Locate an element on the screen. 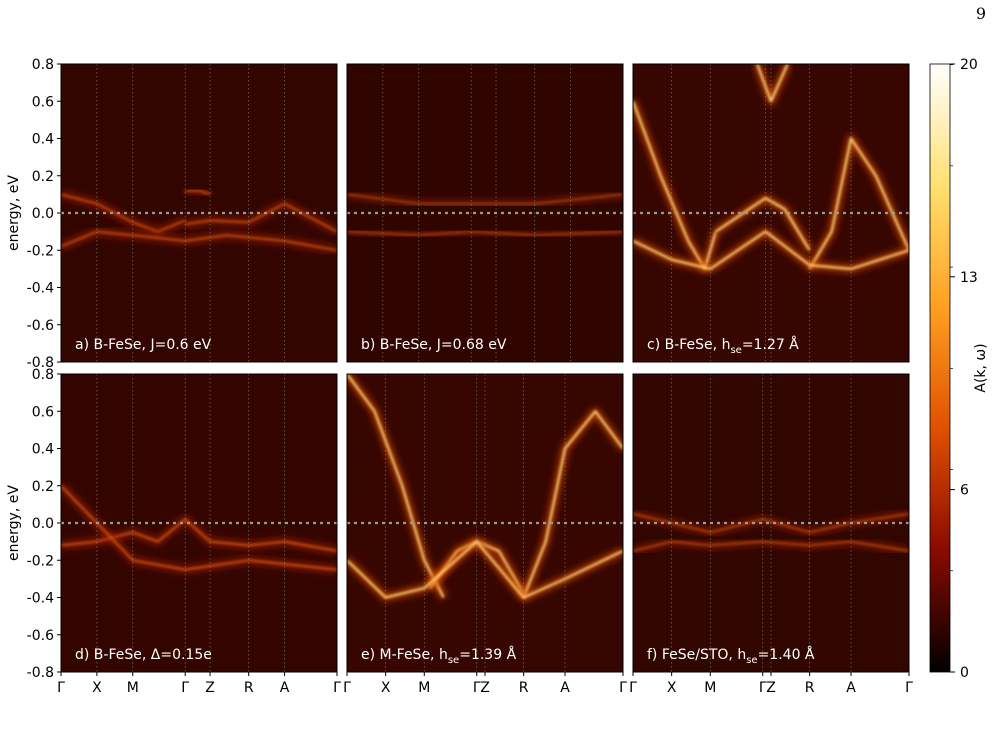 The width and height of the screenshot is (996, 740). panel-label: b) B-FeSe, J=0.68 eV is located at coordinates (434, 345).